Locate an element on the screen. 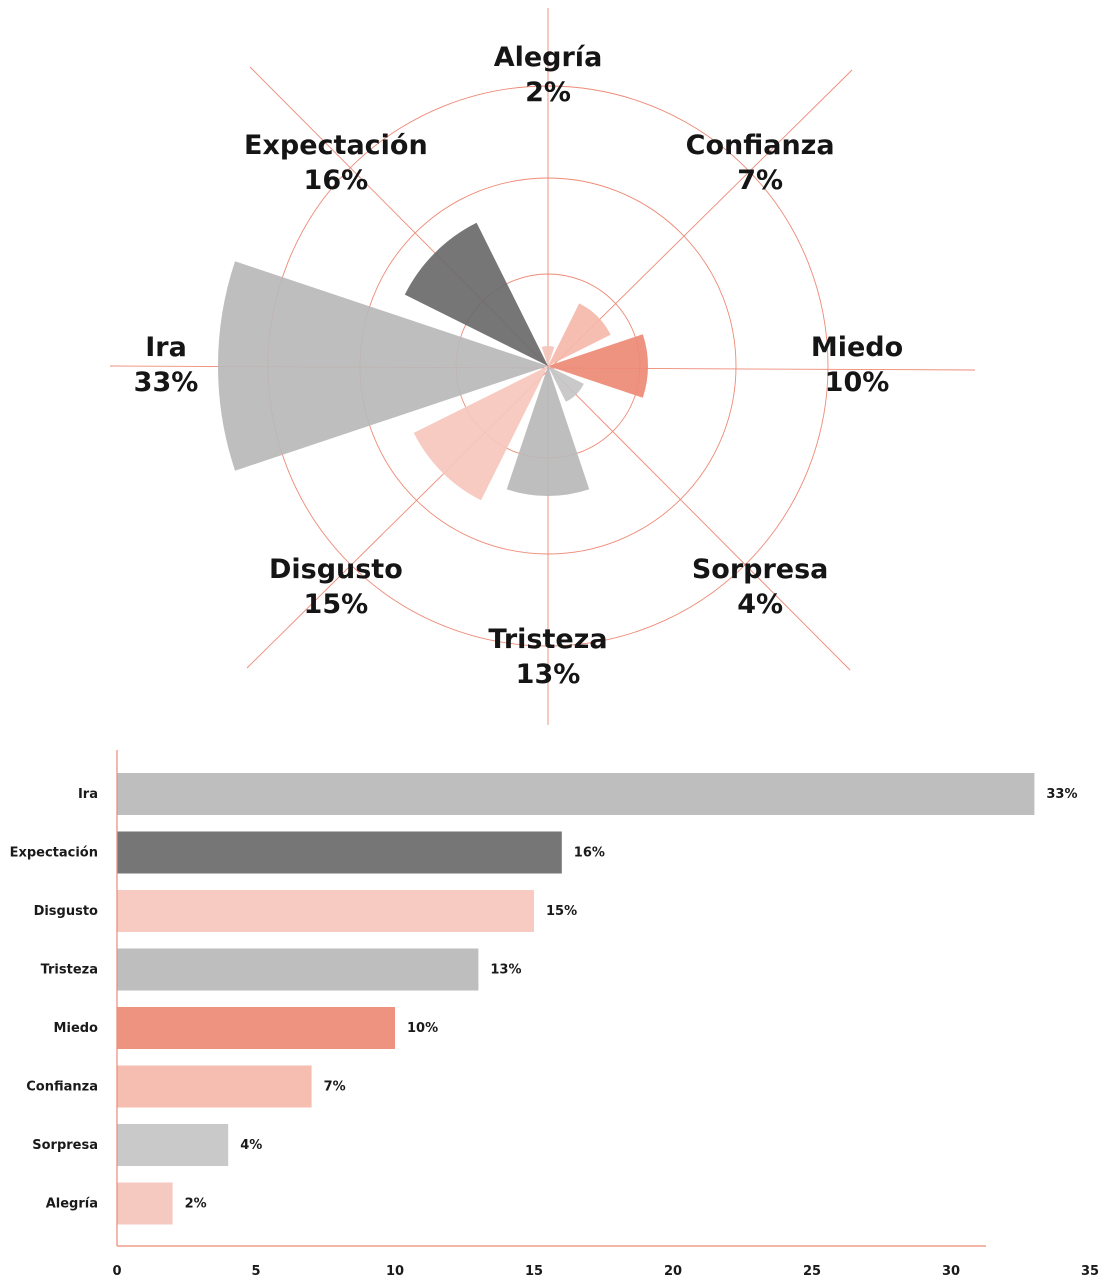 Image resolution: width=1104 pixels, height=1279 pixels. polar-value-ira: 33% is located at coordinates (166, 382).